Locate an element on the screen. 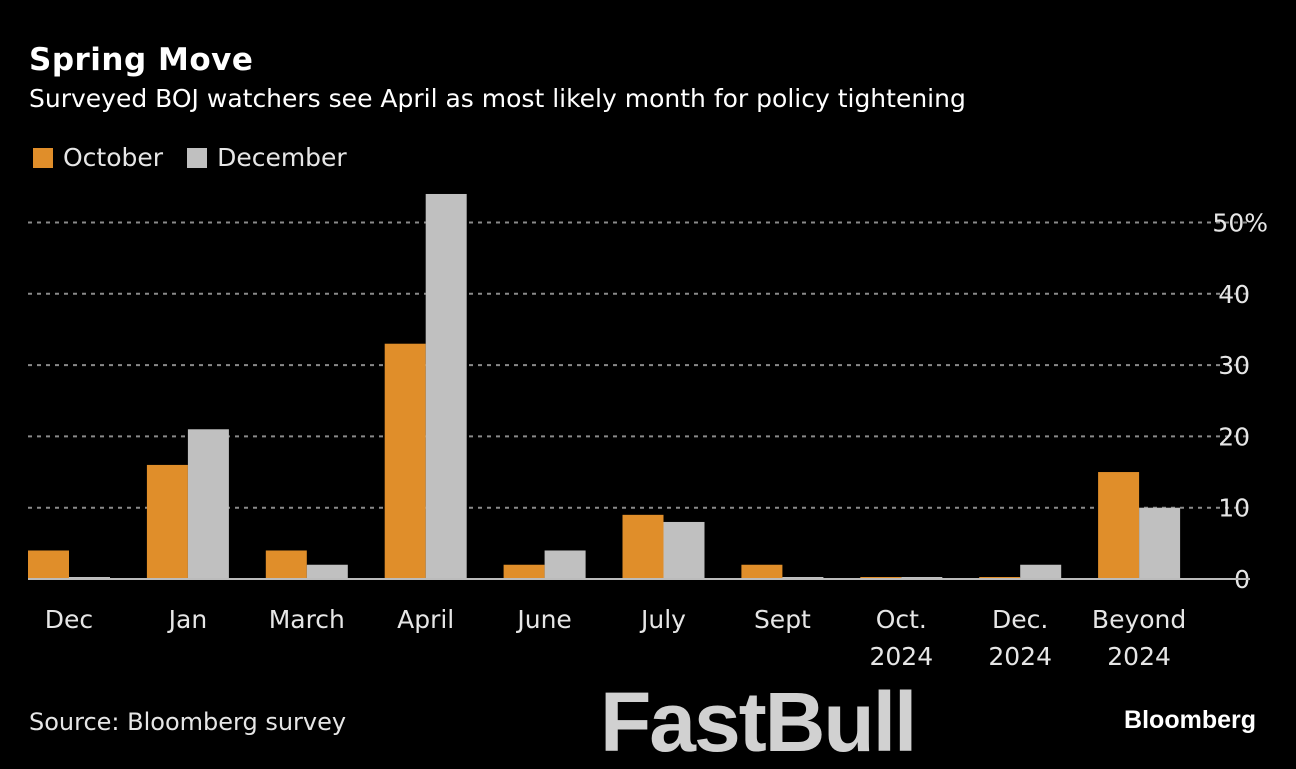  source-note: Source: Bloomberg survey is located at coordinates (188, 722).